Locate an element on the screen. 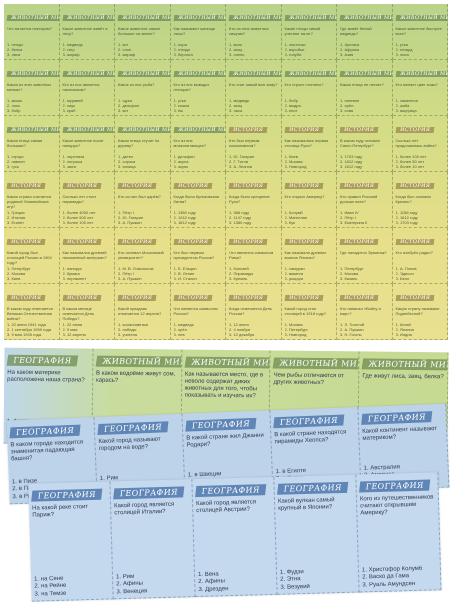 This screenshot has height=602, width=450. card-answer-option: 3. берлога is located at coordinates (183, 54).